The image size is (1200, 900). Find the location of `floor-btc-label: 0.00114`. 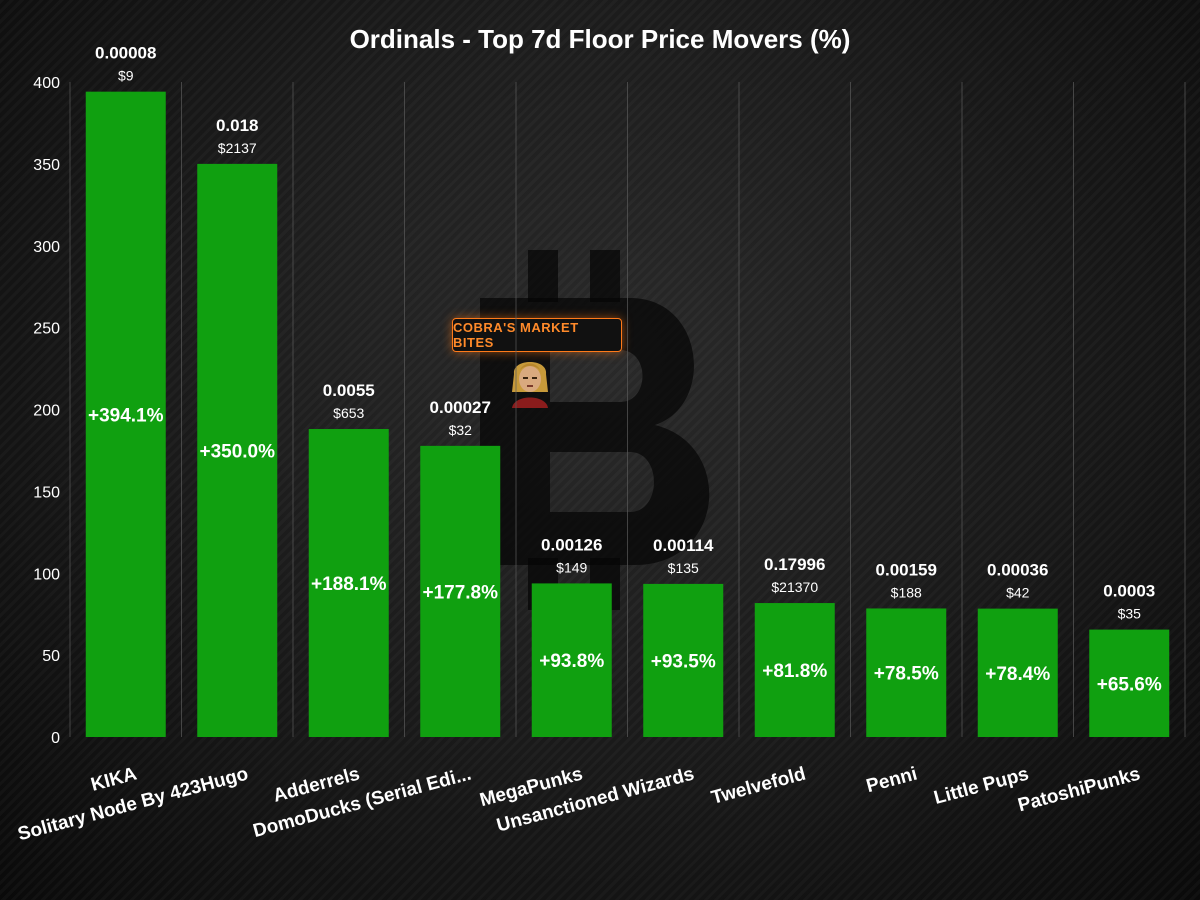

floor-btc-label: 0.00114 is located at coordinates (683, 545).